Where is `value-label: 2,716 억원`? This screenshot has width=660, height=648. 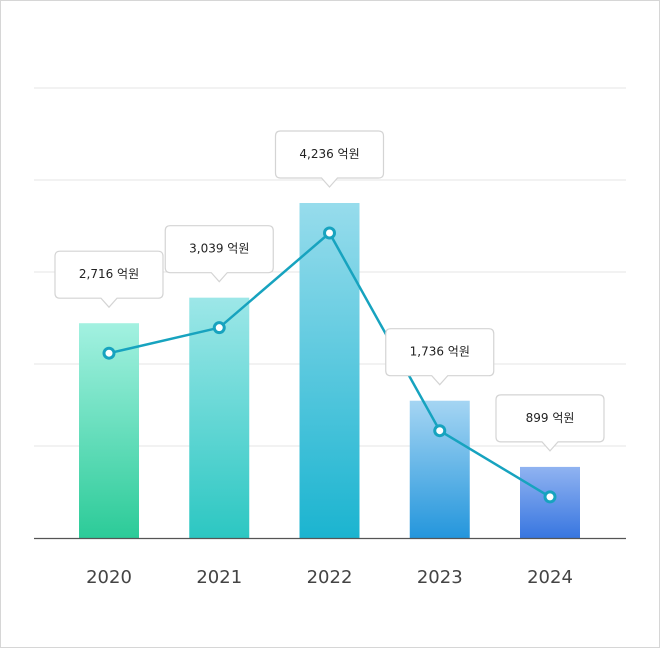 value-label: 2,716 억원 is located at coordinates (109, 274).